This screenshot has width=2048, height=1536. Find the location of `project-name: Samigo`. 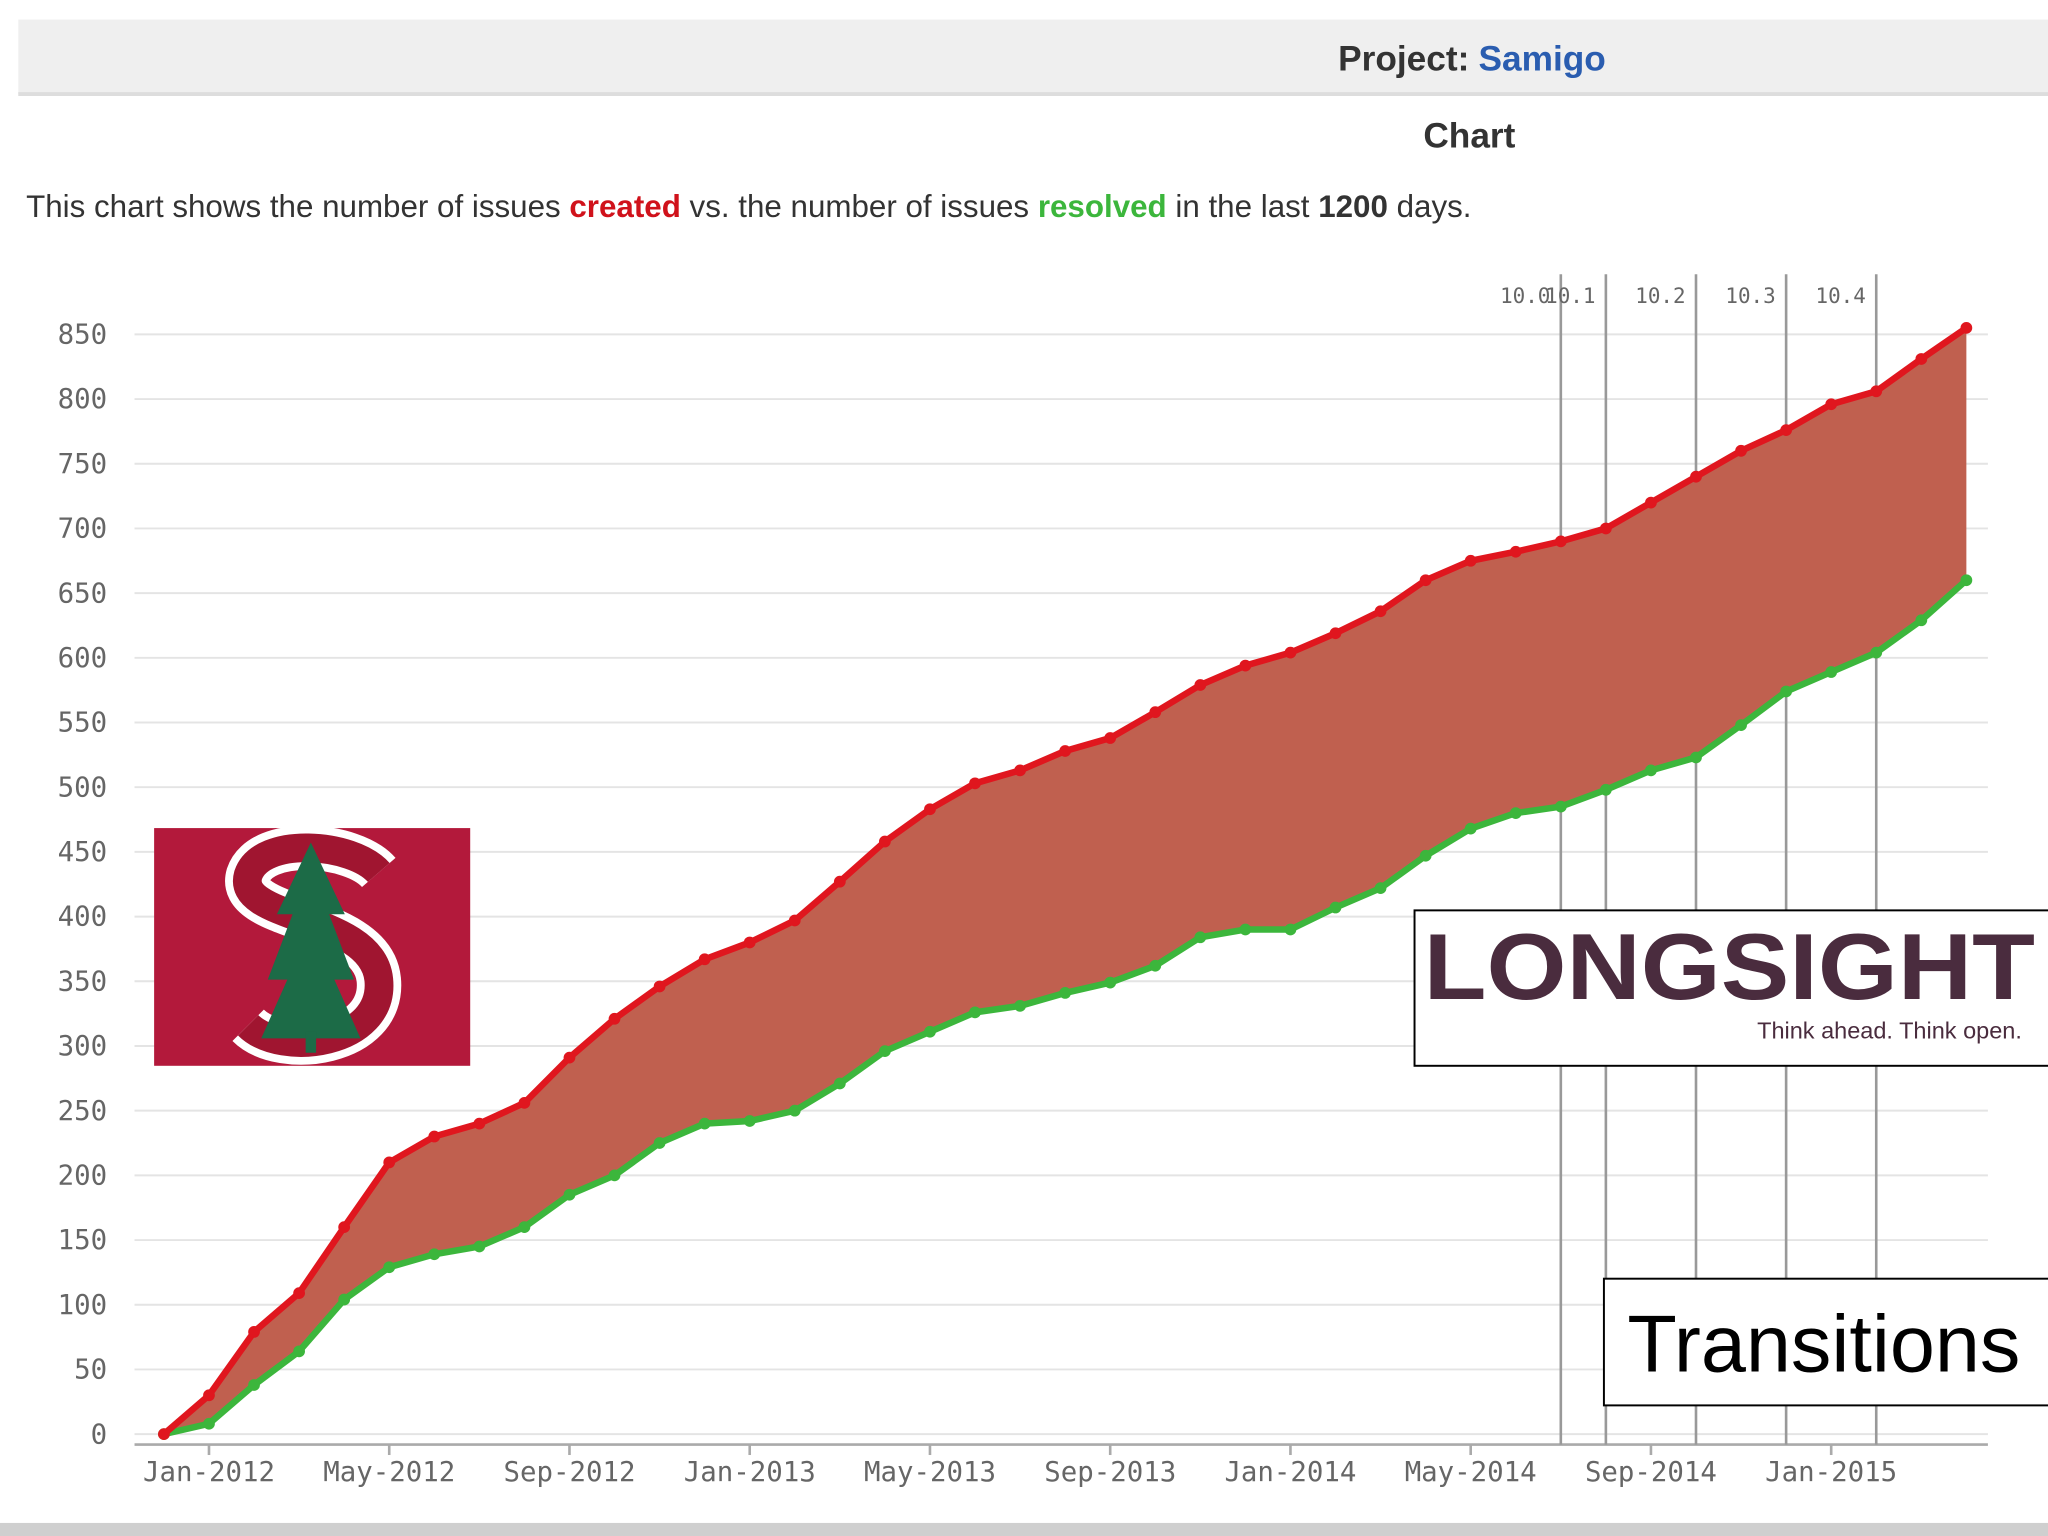

project-name: Samigo is located at coordinates (1542, 59).